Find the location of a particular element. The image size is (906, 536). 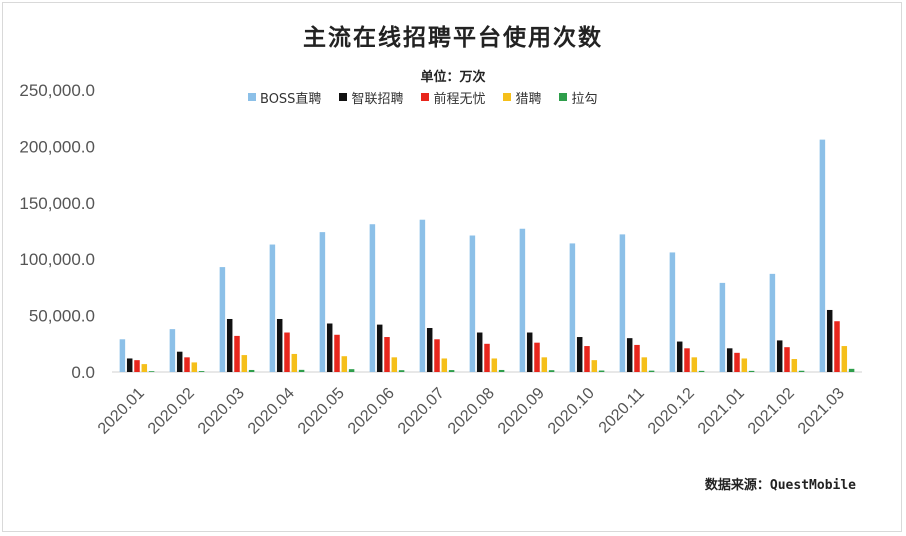

bar-5-2020.03 is located at coordinates (251, 370).